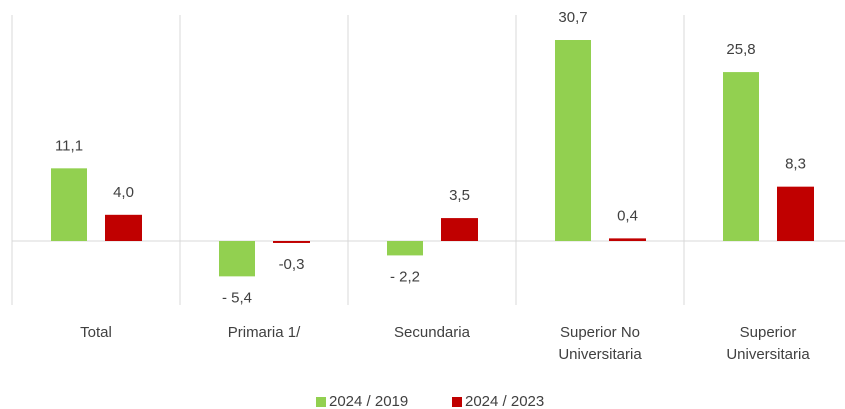 The width and height of the screenshot is (845, 409). I want to click on value-label: 30,7, so click(572, 17).